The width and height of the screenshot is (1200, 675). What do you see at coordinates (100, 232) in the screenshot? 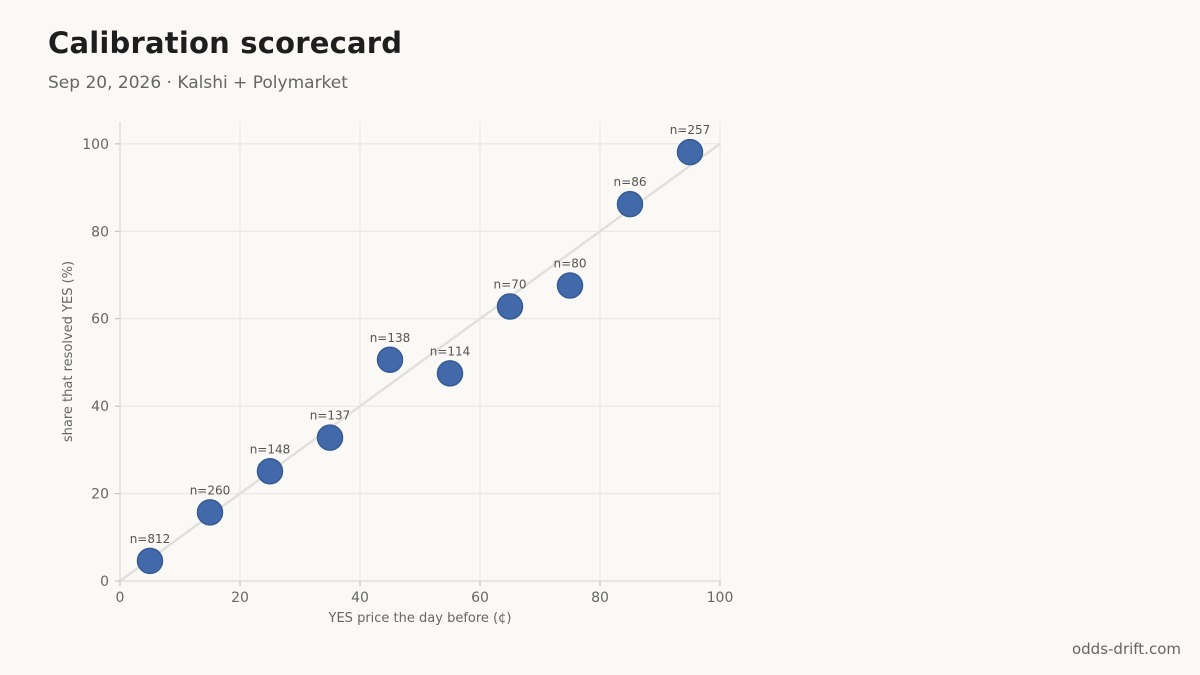
I see `y-tick-label: 80` at bounding box center [100, 232].